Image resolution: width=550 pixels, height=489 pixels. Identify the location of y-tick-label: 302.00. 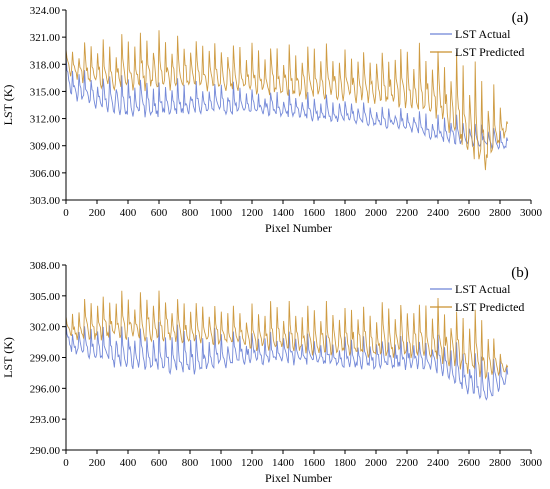
(45, 328).